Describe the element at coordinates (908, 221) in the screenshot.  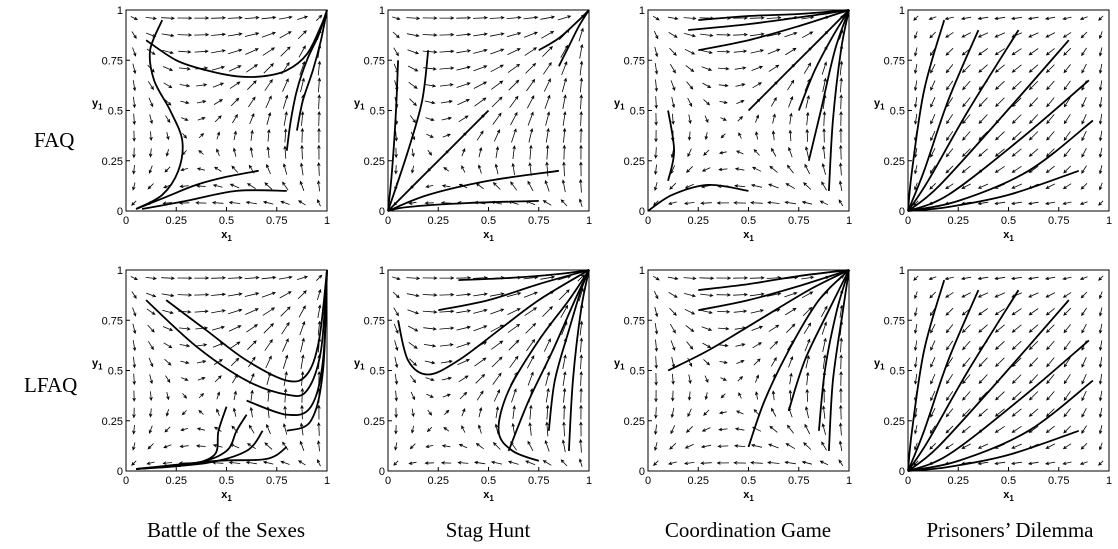
I see `x-tick-label: 0` at that location.